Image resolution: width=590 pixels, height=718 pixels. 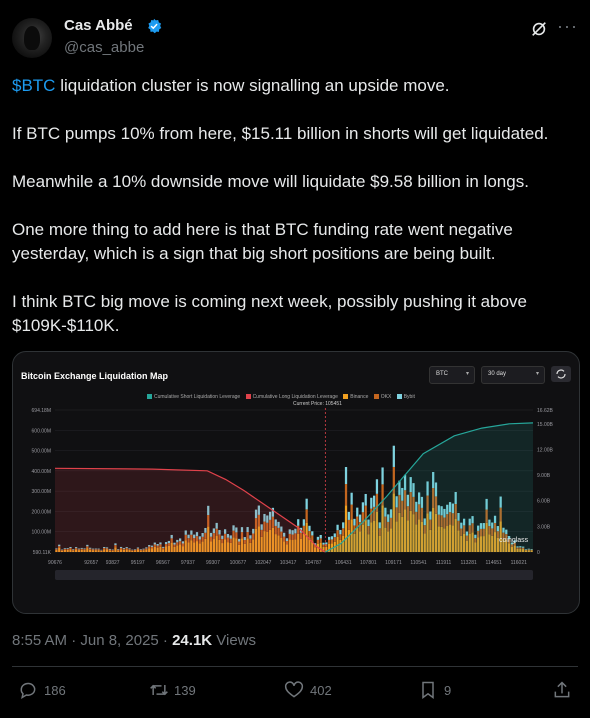 I want to click on x-tick: 116021, so click(x=519, y=563).